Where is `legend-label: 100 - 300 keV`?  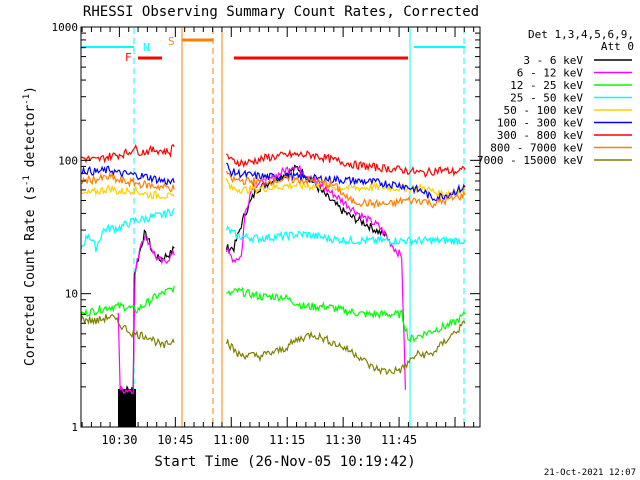
legend-label: 100 - 300 keV is located at coordinates (540, 123).